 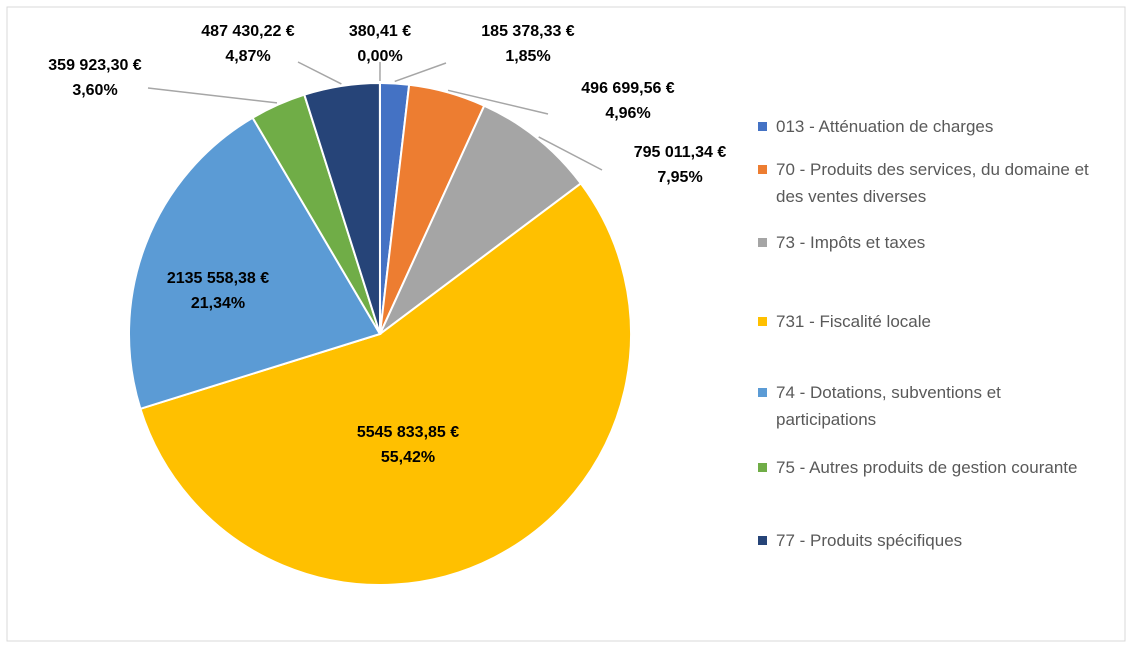 What do you see at coordinates (95, 65) in the screenshot?
I see `value-label: 359 923,30 €` at bounding box center [95, 65].